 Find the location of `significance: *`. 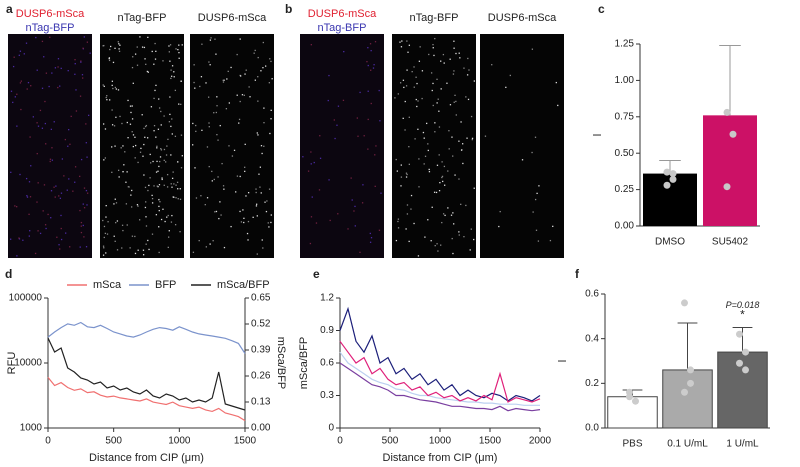

significance: * is located at coordinates (742, 315).